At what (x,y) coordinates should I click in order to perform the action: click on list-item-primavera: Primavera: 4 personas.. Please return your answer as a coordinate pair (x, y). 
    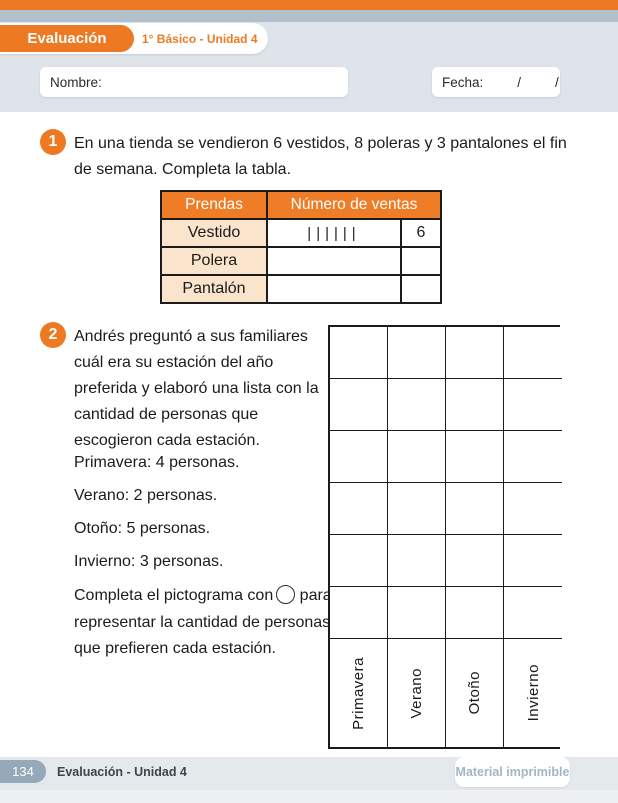
    Looking at the image, I should click on (157, 462).